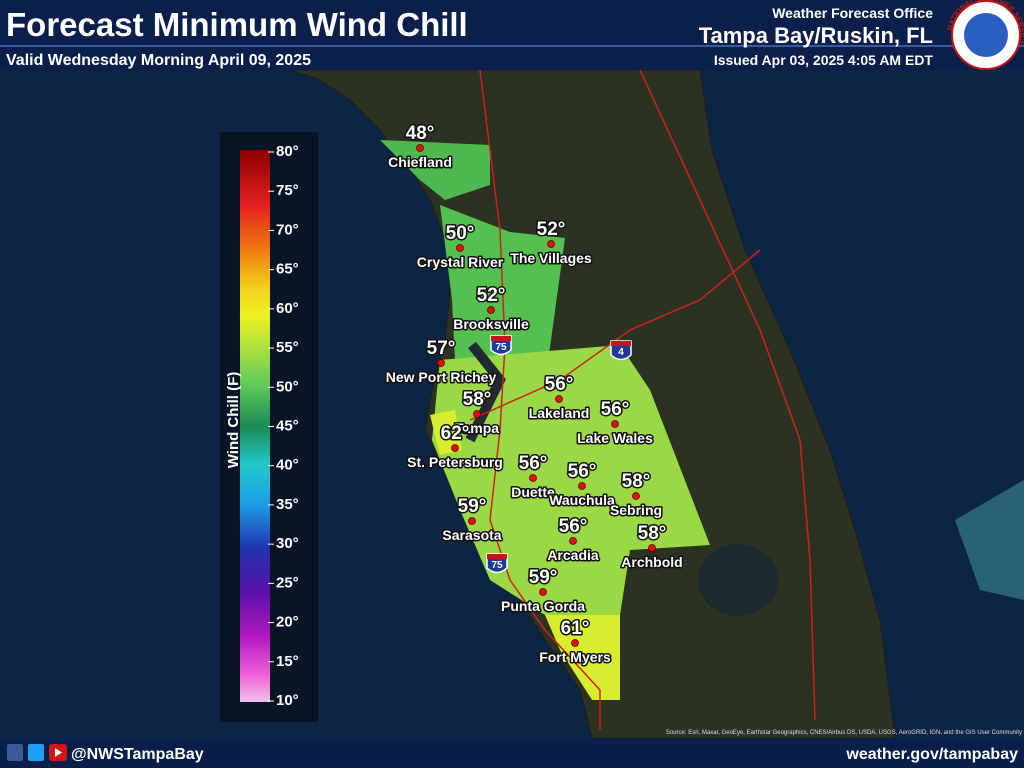  What do you see at coordinates (237, 24) in the screenshot?
I see `title: Forecast Minimum Wind Chill` at bounding box center [237, 24].